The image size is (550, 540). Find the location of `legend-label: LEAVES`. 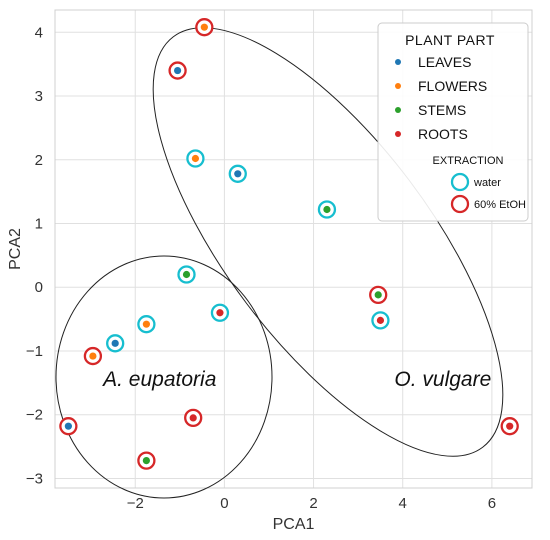

legend-label: LEAVES is located at coordinates (444, 62).